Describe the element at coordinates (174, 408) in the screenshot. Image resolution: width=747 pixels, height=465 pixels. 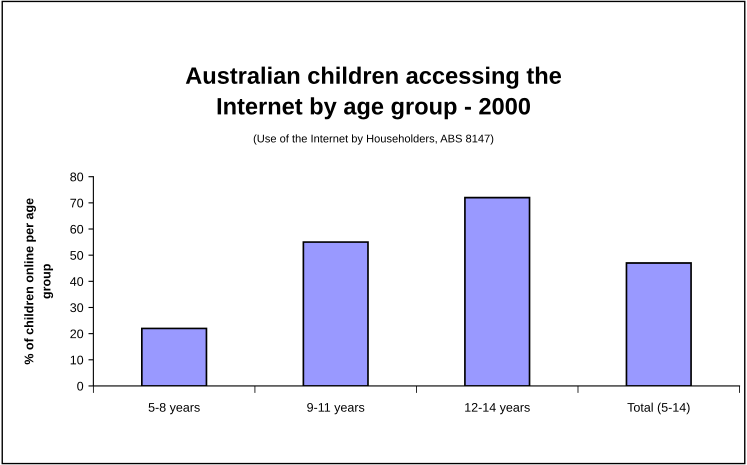
I see `x-tick-label: 5-8 years` at that location.